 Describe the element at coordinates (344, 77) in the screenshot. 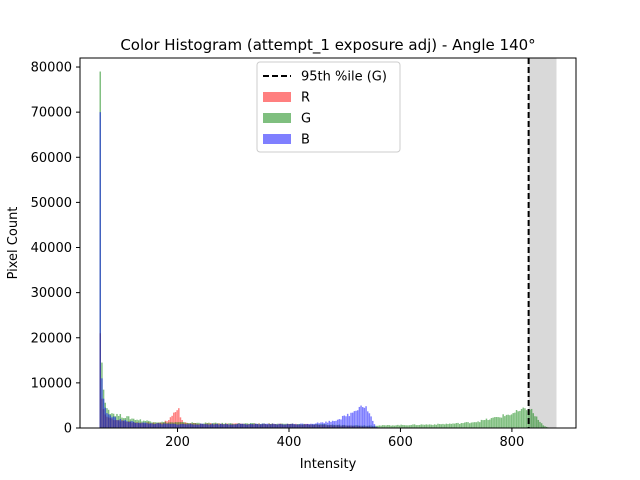

I see `legend-label: 95th %ile (G)` at that location.